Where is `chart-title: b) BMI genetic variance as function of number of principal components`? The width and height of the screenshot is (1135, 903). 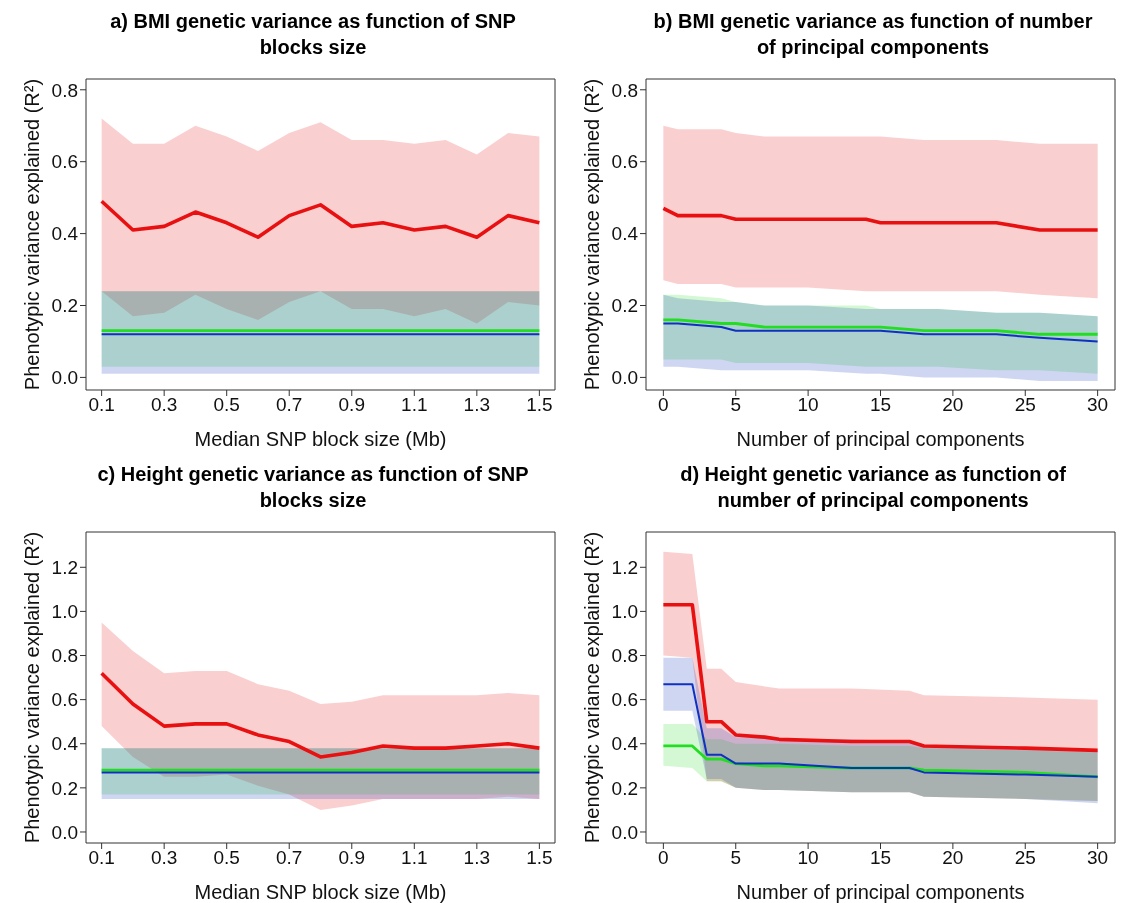 chart-title: b) BMI genetic variance as function of number of principal components is located at coordinates (873, 34).